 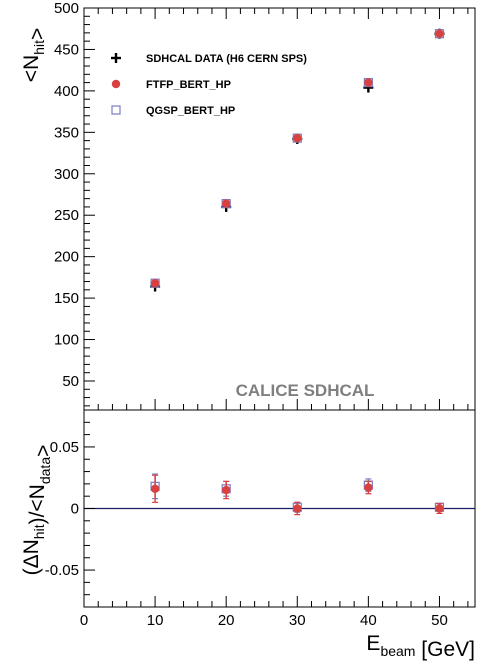 I want to click on bottom-y-axis-title-subscript: data, so click(x=45, y=470).